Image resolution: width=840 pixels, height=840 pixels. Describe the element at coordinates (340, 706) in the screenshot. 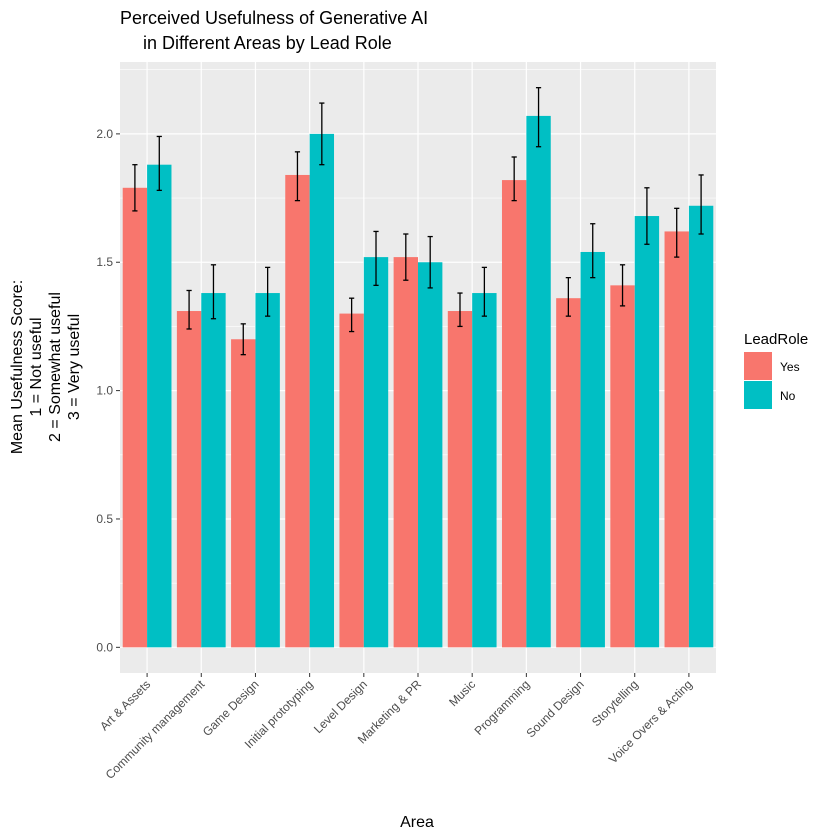

I see `x-tick-label: Level Design` at that location.